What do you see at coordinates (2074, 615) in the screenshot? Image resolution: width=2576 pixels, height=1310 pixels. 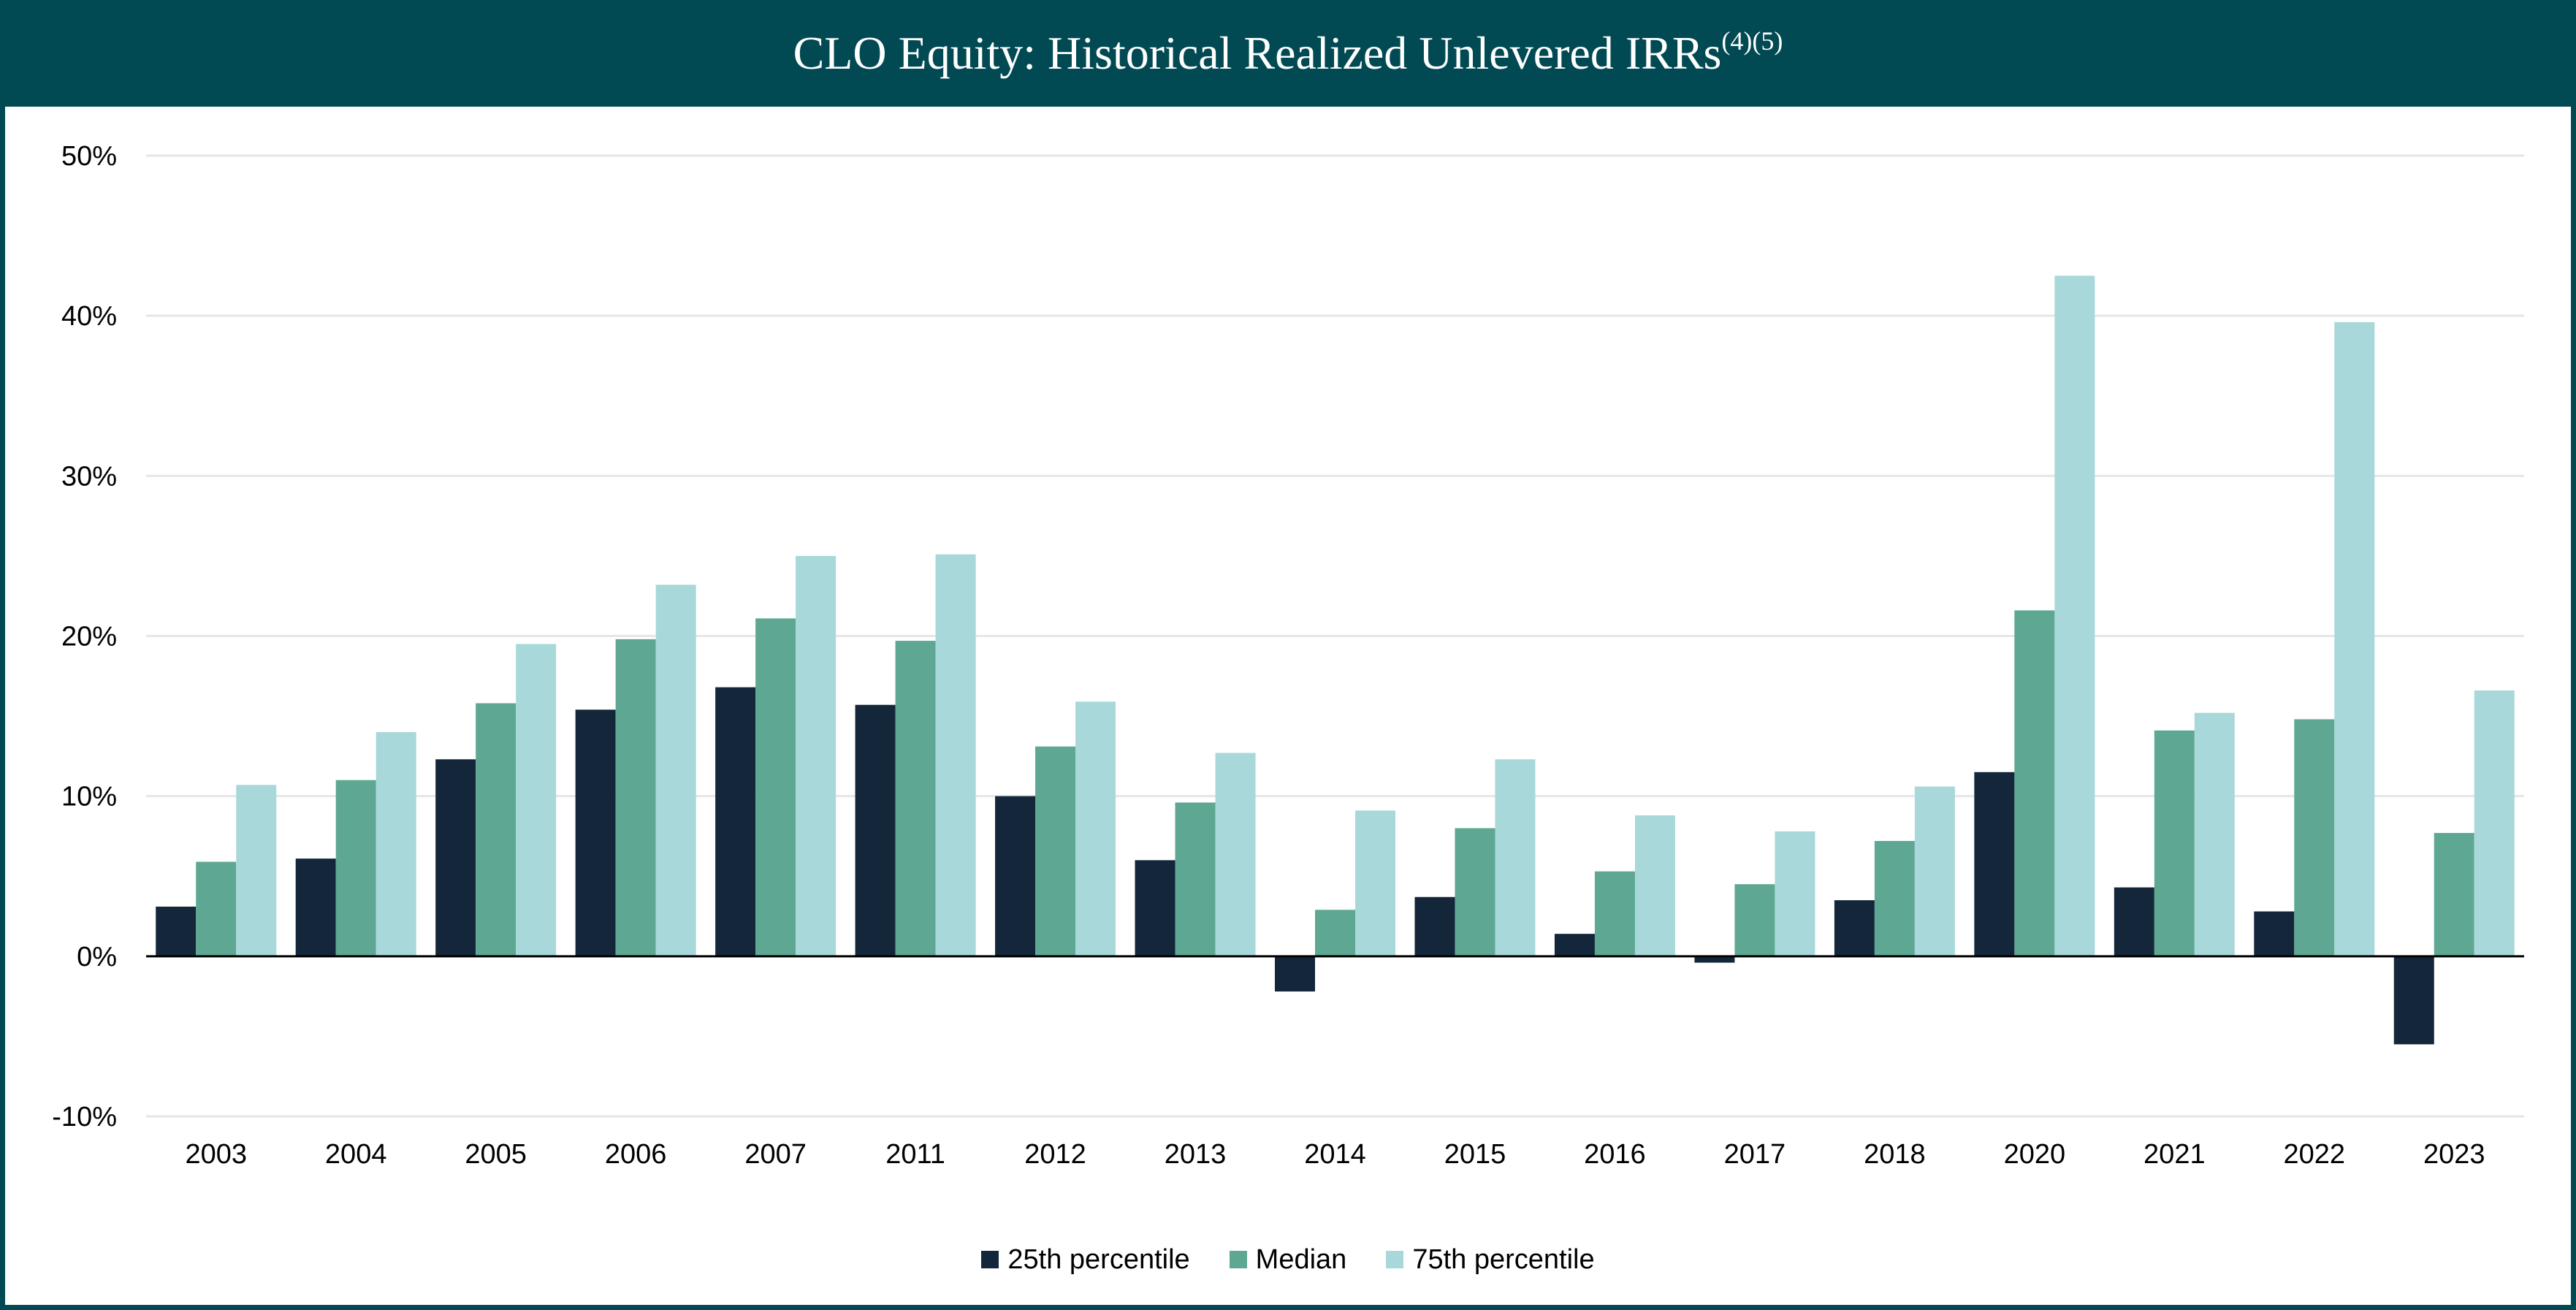 I see `bar-75th-percentile-2020` at bounding box center [2074, 615].